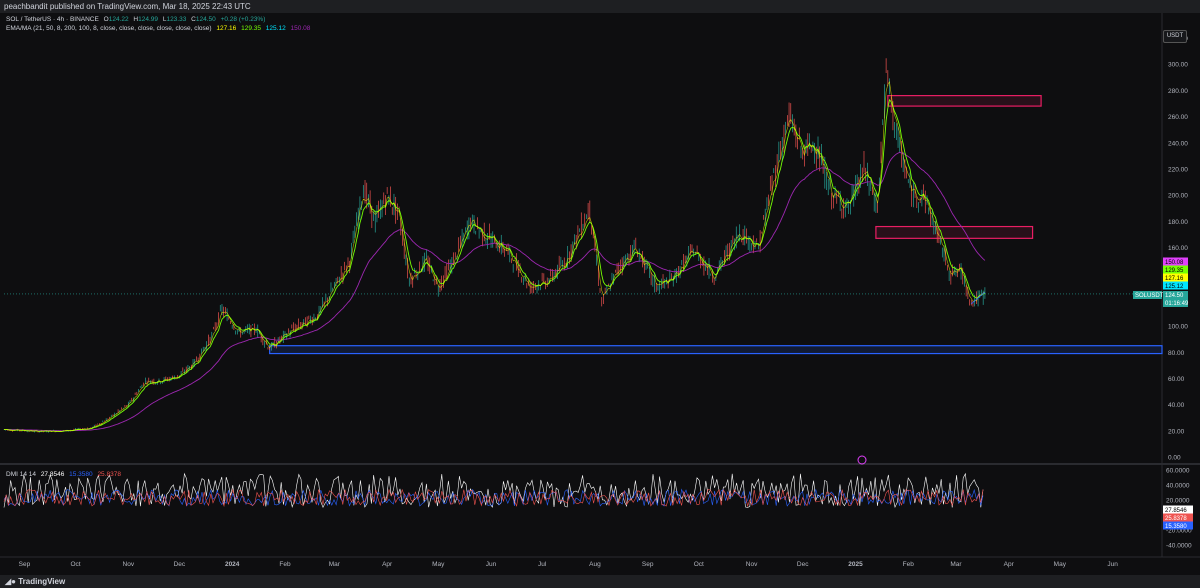 The height and width of the screenshot is (588, 1200). What do you see at coordinates (1178, 169) in the screenshot?
I see `y-tick-label: 220.00` at bounding box center [1178, 169].